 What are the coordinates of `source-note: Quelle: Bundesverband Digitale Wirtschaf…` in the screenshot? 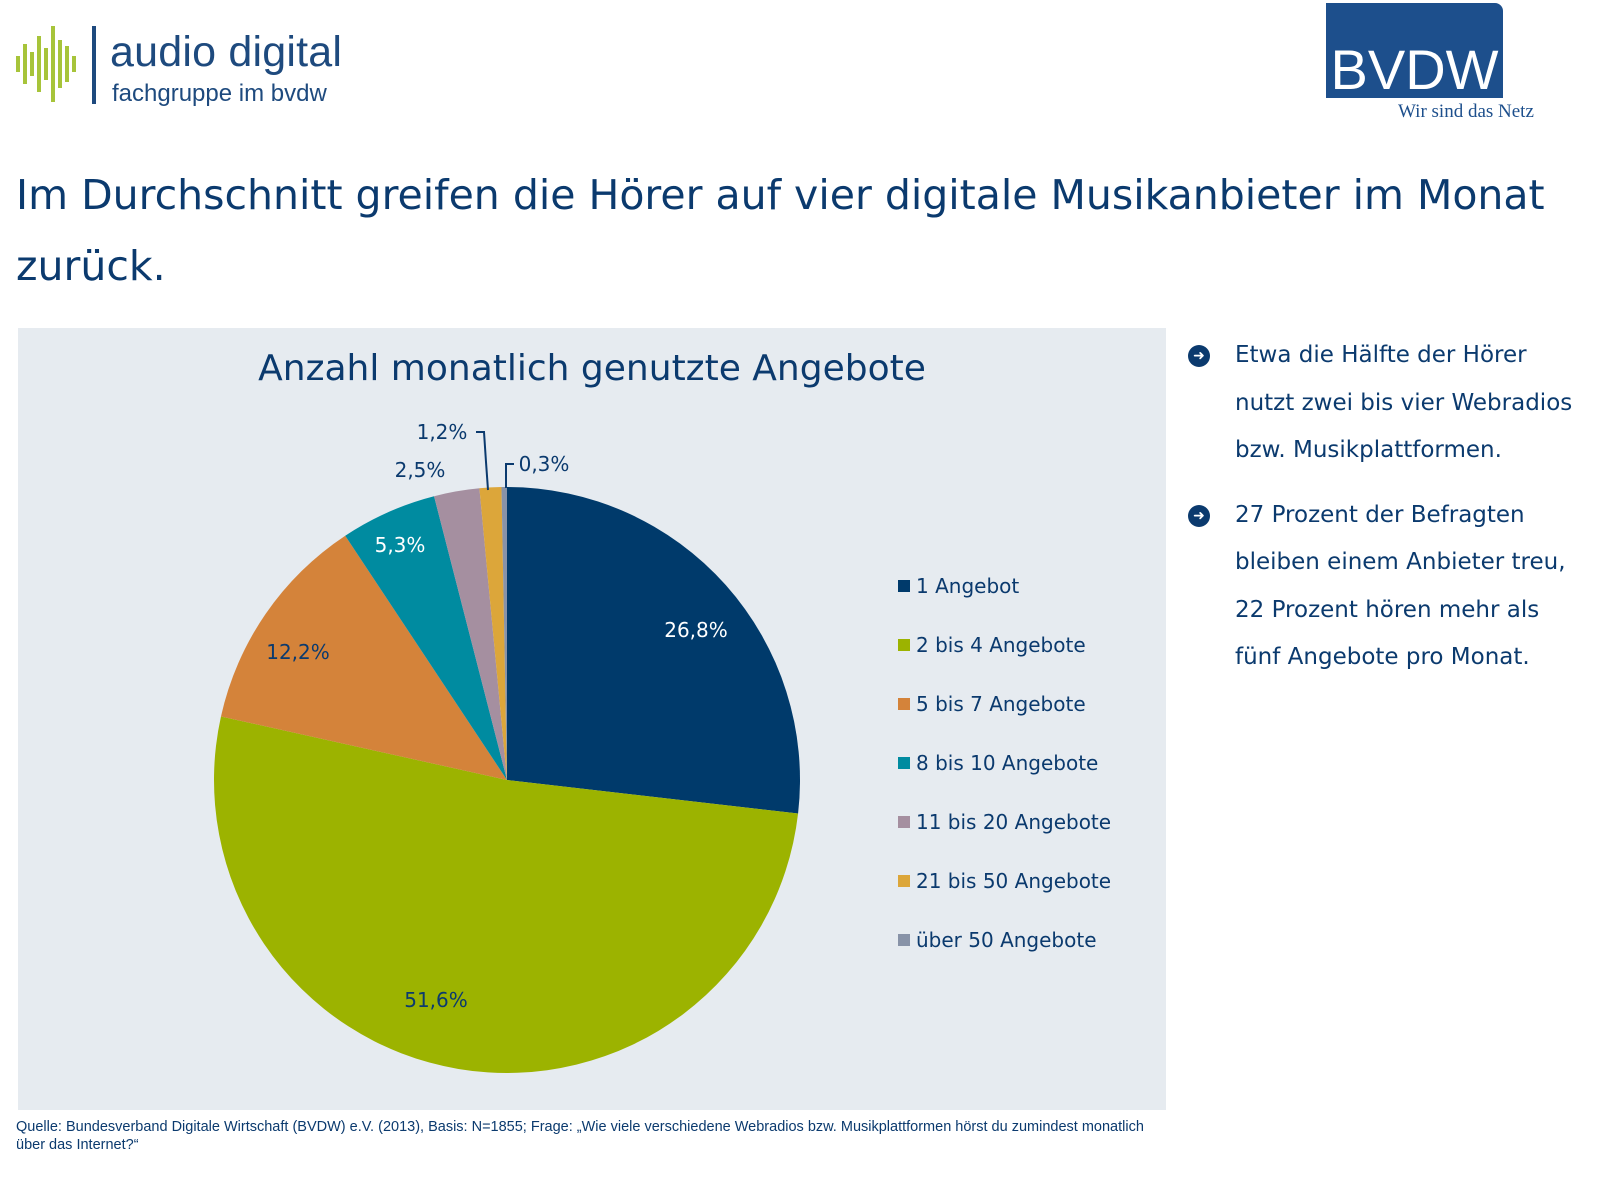 It's located at (580, 1136).